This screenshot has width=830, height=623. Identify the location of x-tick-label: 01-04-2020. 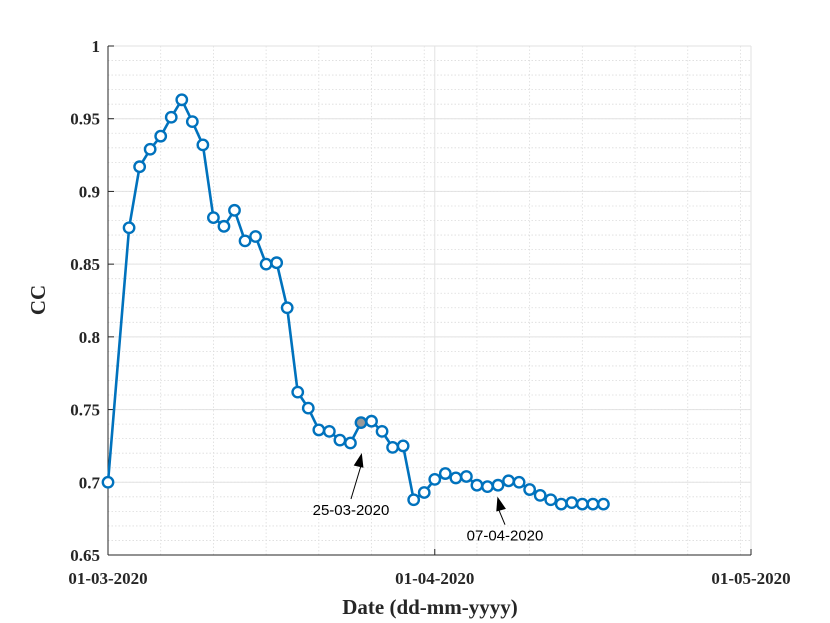
(434, 578).